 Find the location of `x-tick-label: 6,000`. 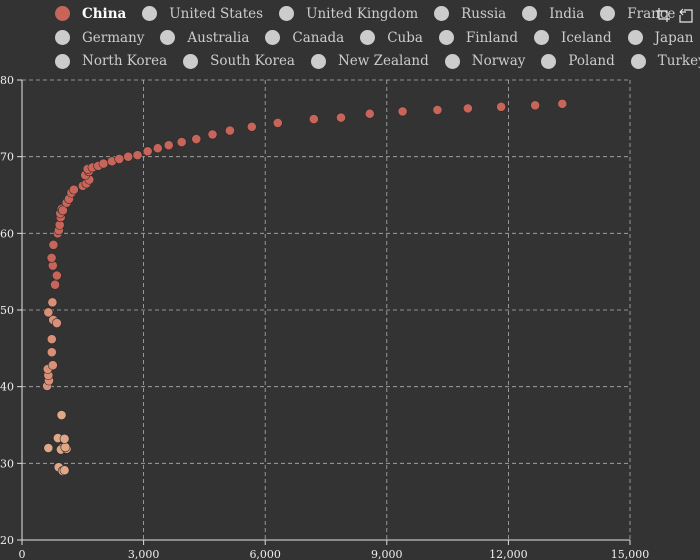

x-tick-label: 6,000 is located at coordinates (265, 554).